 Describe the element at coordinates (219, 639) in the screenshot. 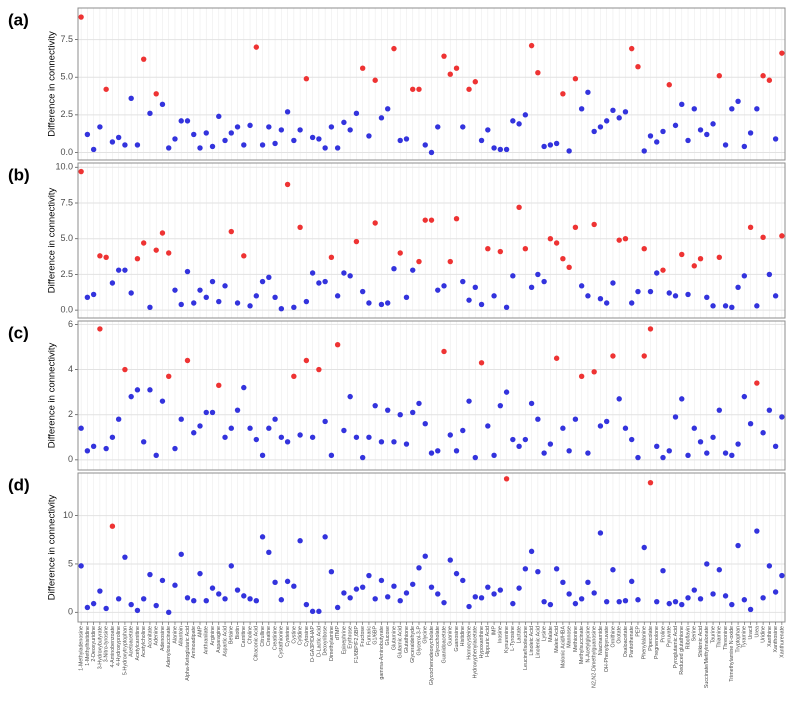

I see `x-tick-label: Asparagine` at that location.